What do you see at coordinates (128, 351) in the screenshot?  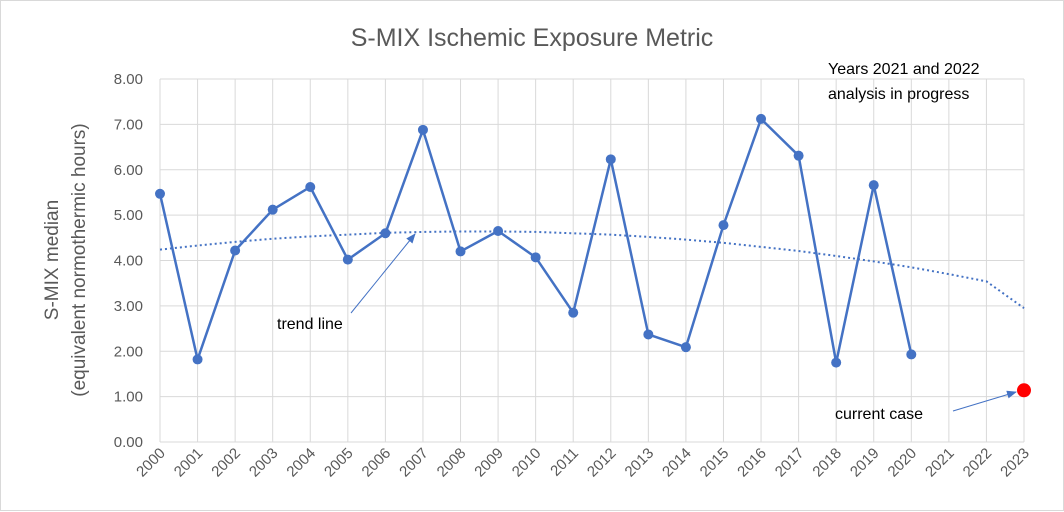 I see `y-tick-label: 2.00` at bounding box center [128, 351].